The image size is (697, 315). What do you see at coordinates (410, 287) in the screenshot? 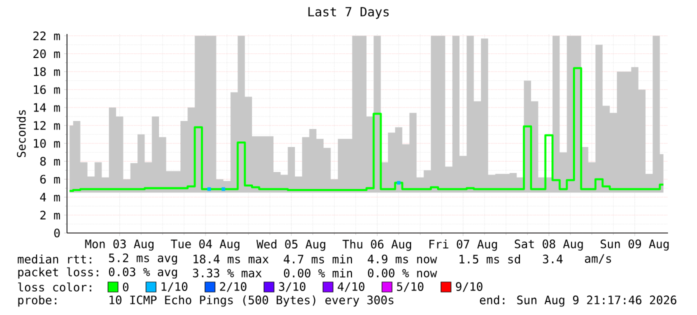
I see `legend-label: 5/10` at bounding box center [410, 287].